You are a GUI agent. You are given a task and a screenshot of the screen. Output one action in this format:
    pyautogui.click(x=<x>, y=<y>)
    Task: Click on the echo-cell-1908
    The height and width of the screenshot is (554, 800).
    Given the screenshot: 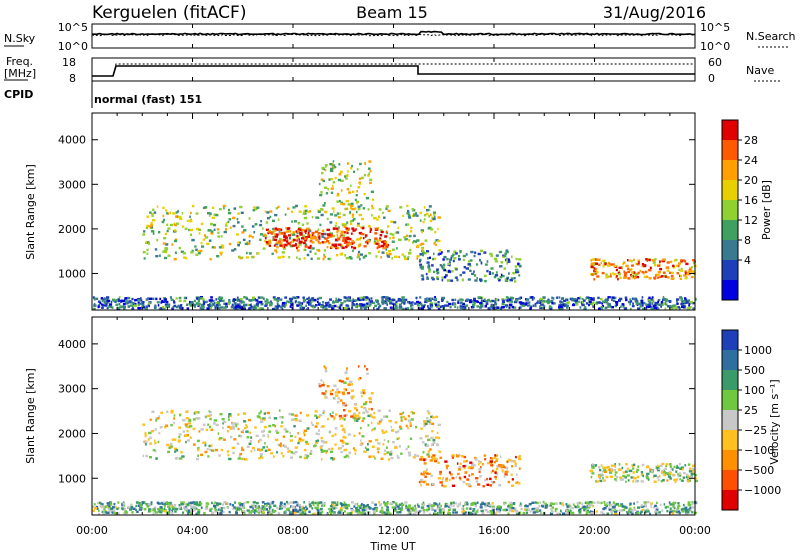 What is the action you would take?
    pyautogui.click(x=137, y=511)
    